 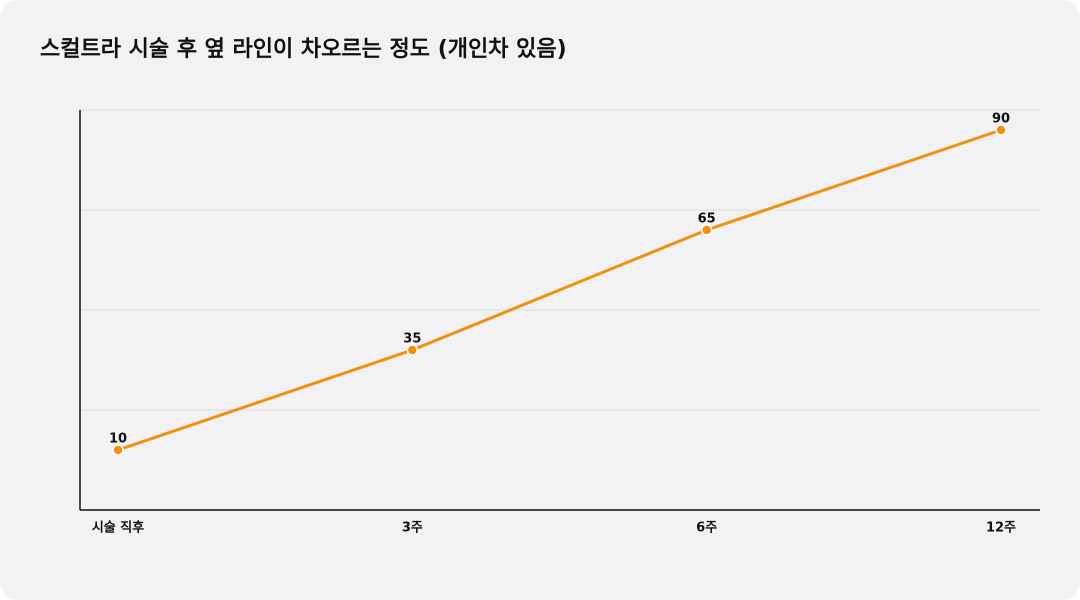 What do you see at coordinates (118, 528) in the screenshot?
I see `x-tick-label: 시술 직후` at bounding box center [118, 528].